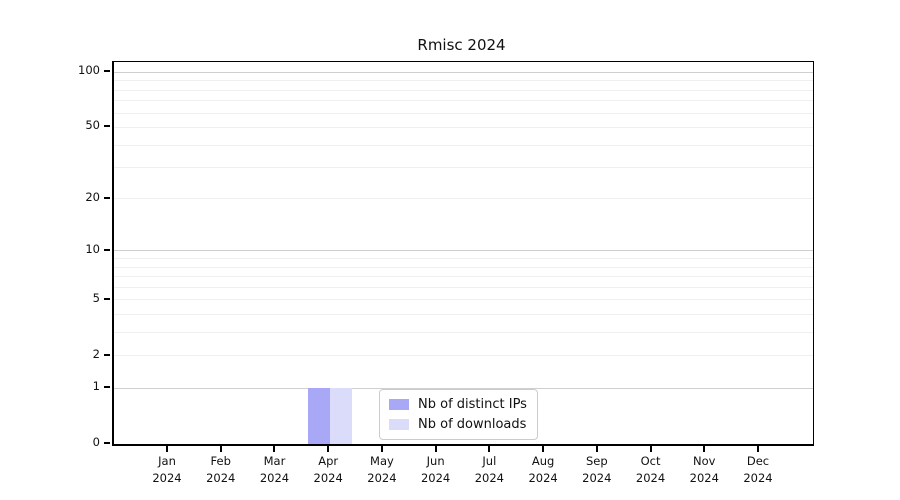  I want to click on x-tick-mar, so click(274, 448).